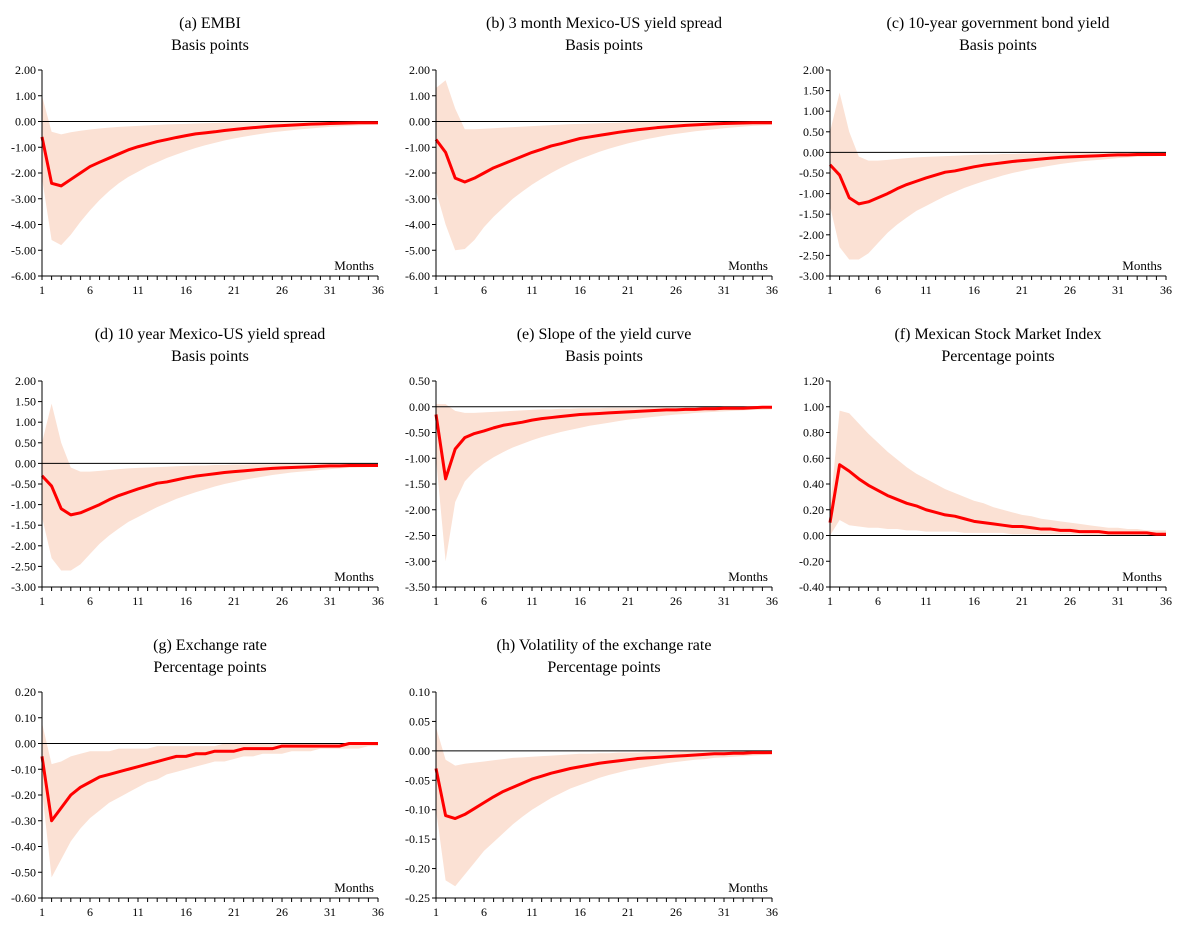 Image resolution: width=1181 pixels, height=925 pixels. Describe the element at coordinates (813, 91) in the screenshot. I see `y-tick-label: 1.50` at that location.